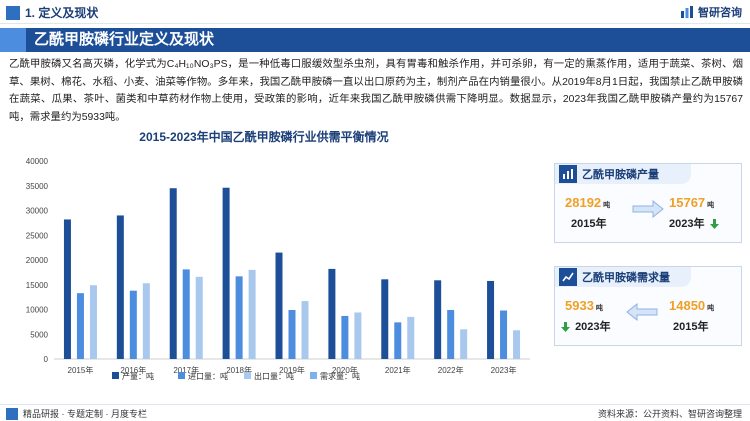 The image size is (750, 421). I want to click on production-2023-year: 2023年, so click(687, 224).